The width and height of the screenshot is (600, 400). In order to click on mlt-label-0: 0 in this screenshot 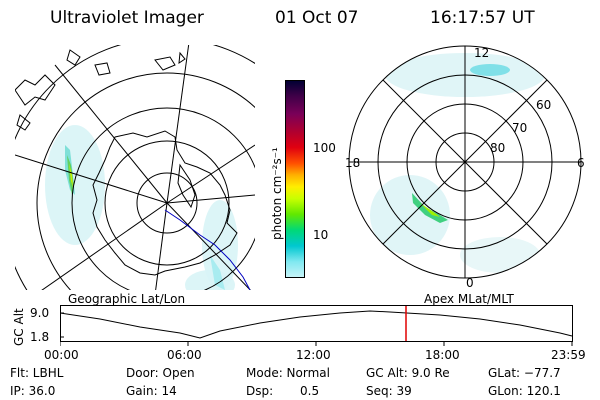, I will do `click(470, 283)`.